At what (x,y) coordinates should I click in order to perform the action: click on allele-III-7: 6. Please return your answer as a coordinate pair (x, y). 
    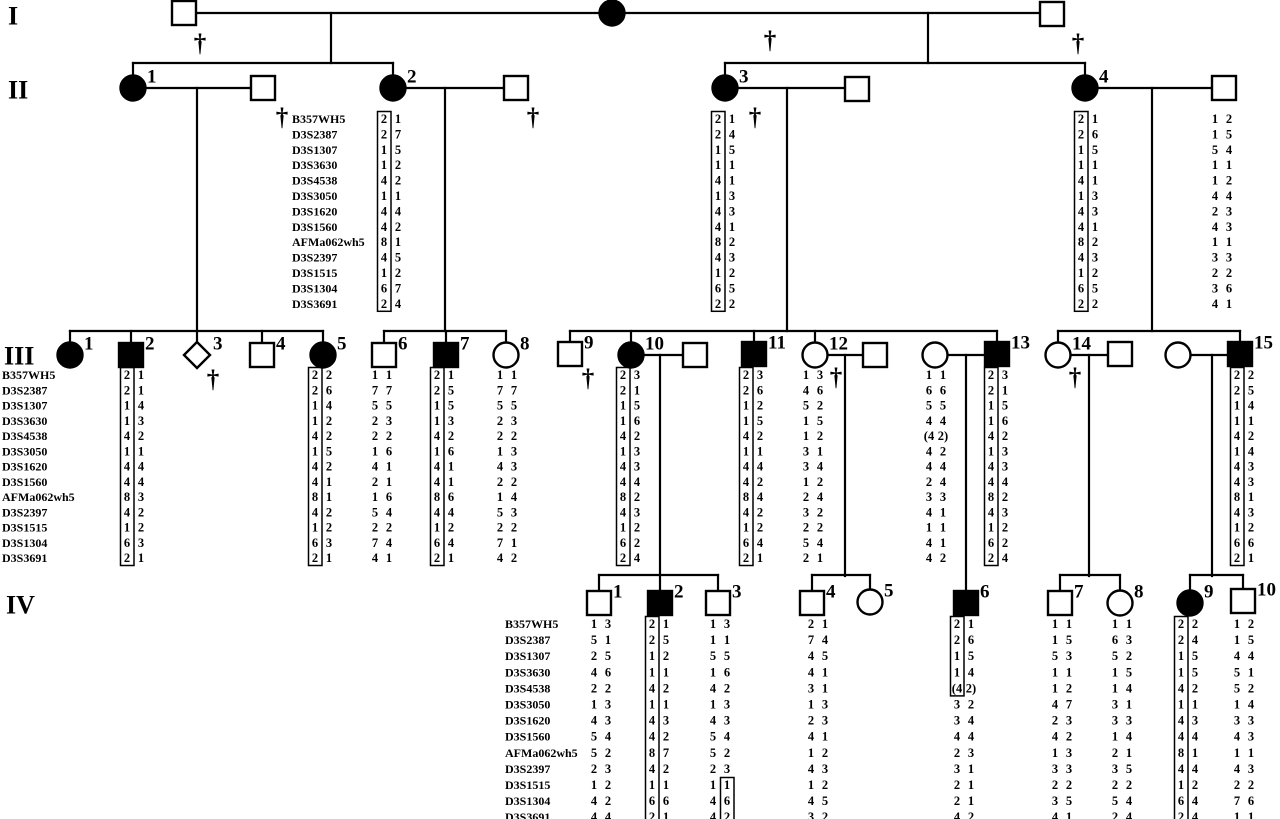
    Looking at the image, I should click on (451, 497).